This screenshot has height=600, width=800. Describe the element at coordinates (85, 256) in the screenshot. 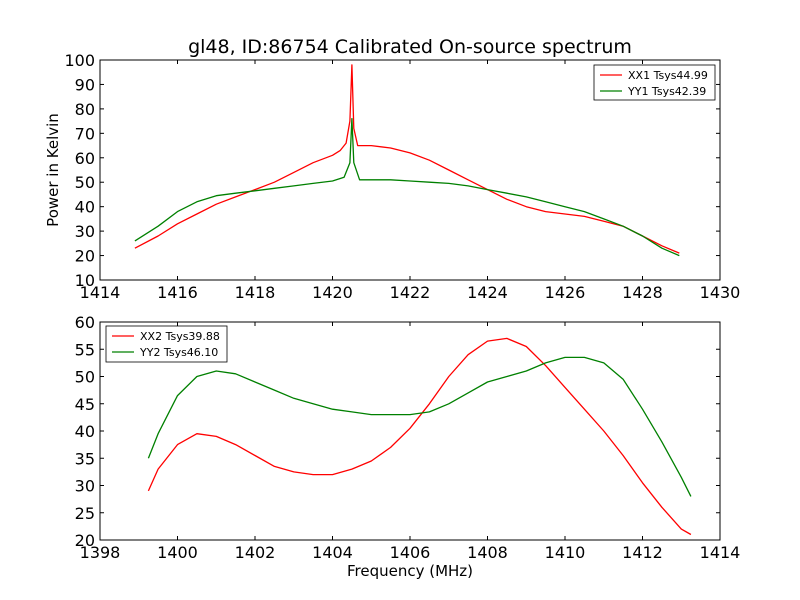

I see `top-y-tick-label: 20` at that location.